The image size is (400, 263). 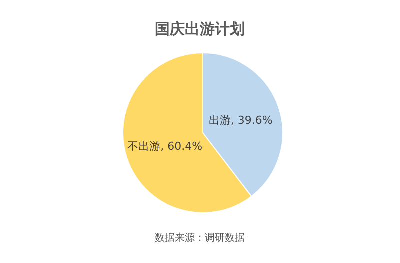 What do you see at coordinates (200, 238) in the screenshot?
I see `source-note: 数据来源：调研数据` at bounding box center [200, 238].